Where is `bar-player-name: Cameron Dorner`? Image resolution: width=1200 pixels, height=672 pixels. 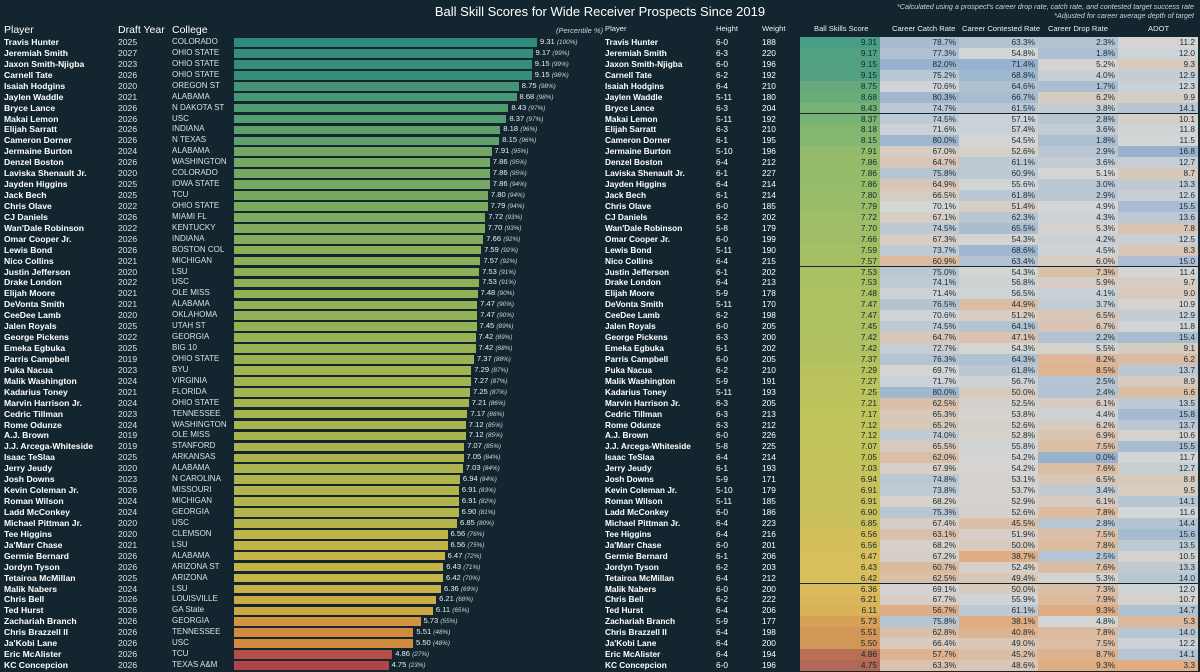 bar-player-name: Cameron Dorner is located at coordinates (38, 140).